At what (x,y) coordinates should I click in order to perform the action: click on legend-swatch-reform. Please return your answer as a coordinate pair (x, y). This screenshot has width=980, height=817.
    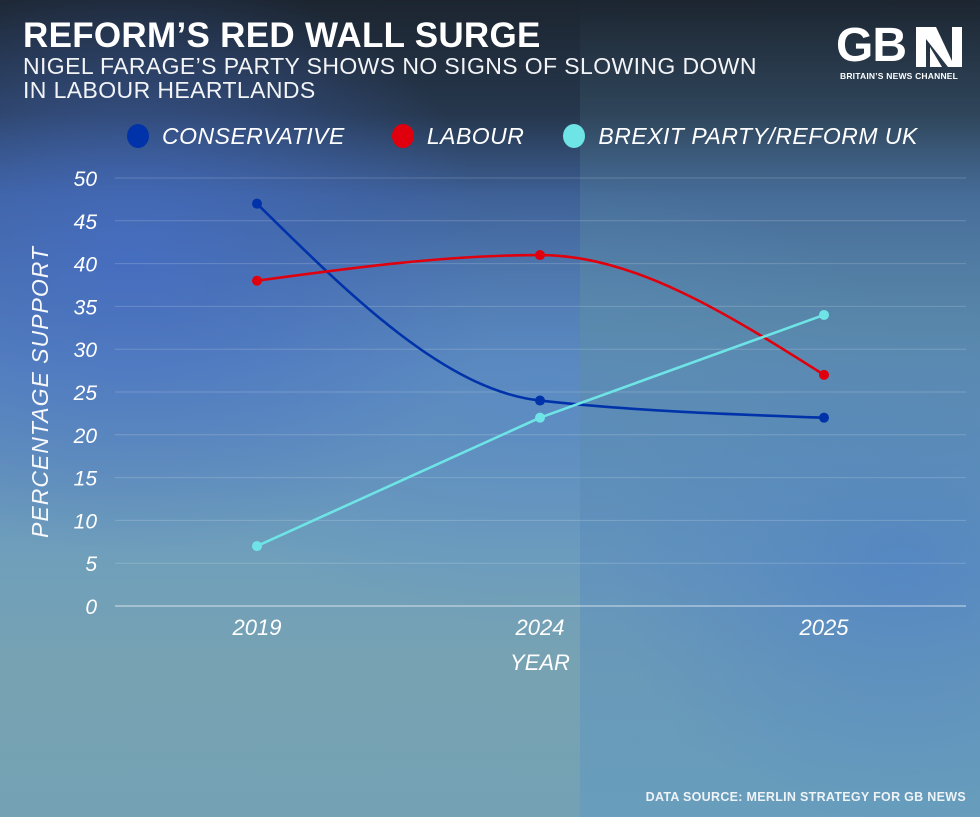
    Looking at the image, I should click on (574, 136).